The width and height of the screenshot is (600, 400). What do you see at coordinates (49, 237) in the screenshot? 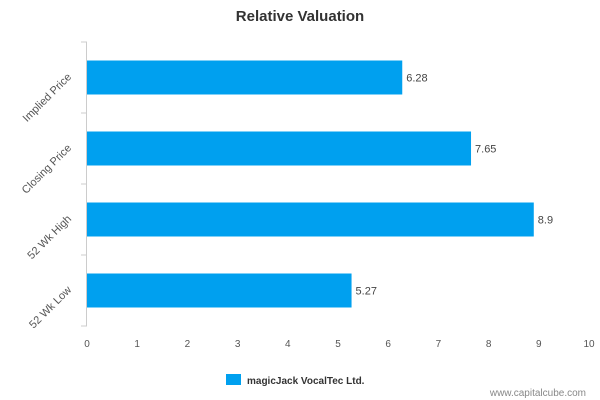
I see `category-label: 52 Wk High` at bounding box center [49, 237].